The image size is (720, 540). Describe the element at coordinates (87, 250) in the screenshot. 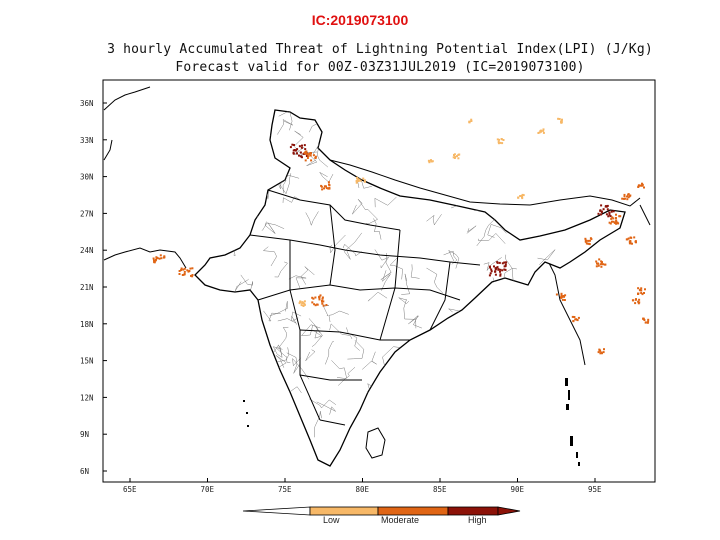

I see `lat-tick-label: 24N` at that location.